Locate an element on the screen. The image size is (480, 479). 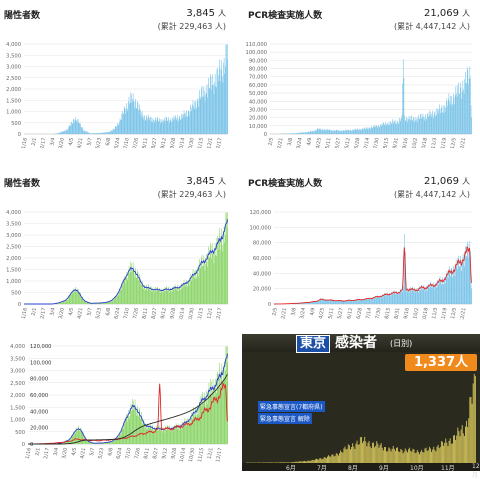
tv-lifted-label: 緊急事態宣言 解除 is located at coordinates (285, 418).